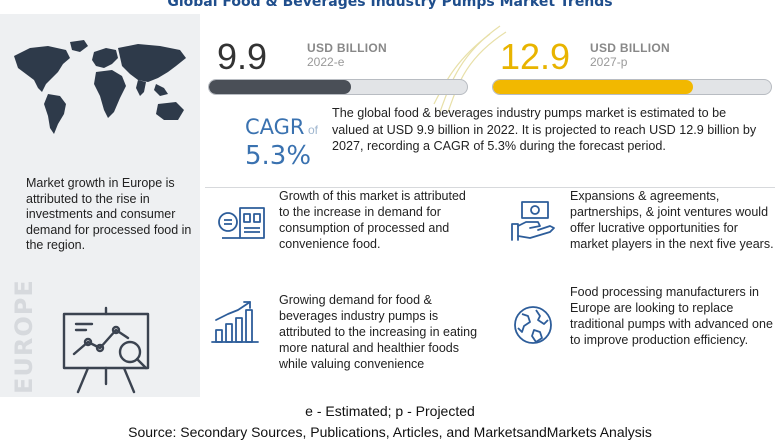 Image resolution: width=780 pixels, height=440 pixels. Describe the element at coordinates (490, 187) in the screenshot. I see `section-divider` at that location.